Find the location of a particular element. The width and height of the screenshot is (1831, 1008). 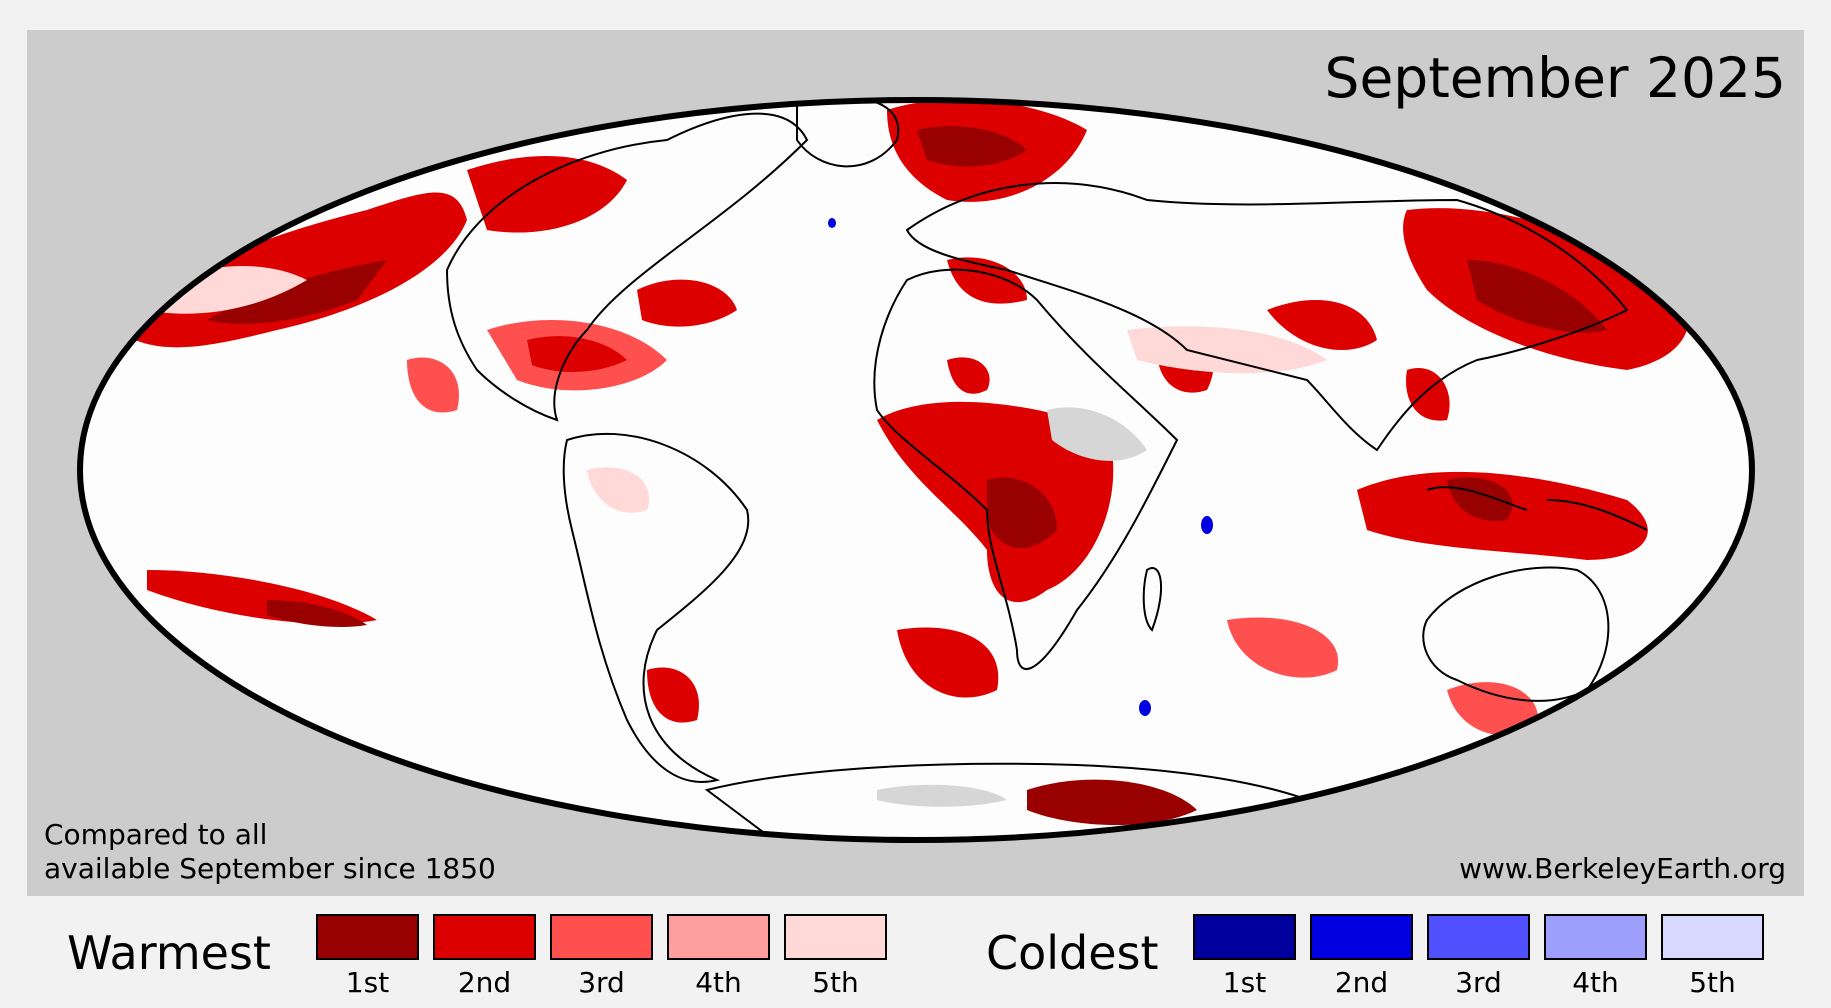

legend-coldest-item-1: 1st is located at coordinates (1244, 956).